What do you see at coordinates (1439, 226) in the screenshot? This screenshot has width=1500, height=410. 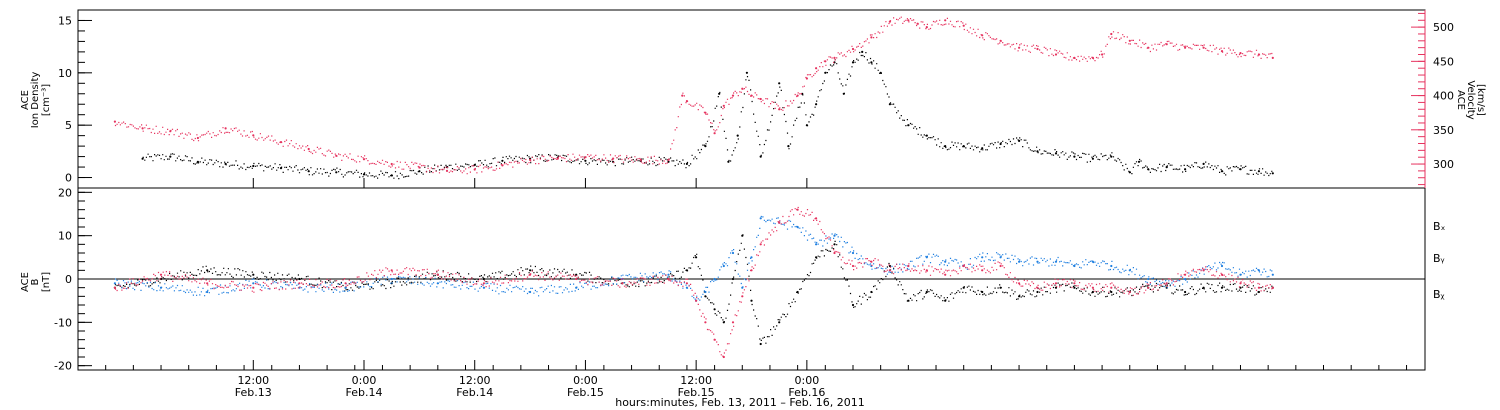 I see `legend-bx: Bₓ` at bounding box center [1439, 226].